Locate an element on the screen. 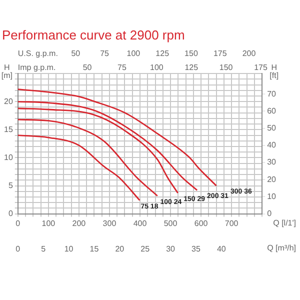  x-tick-label: 500 is located at coordinates (171, 223).